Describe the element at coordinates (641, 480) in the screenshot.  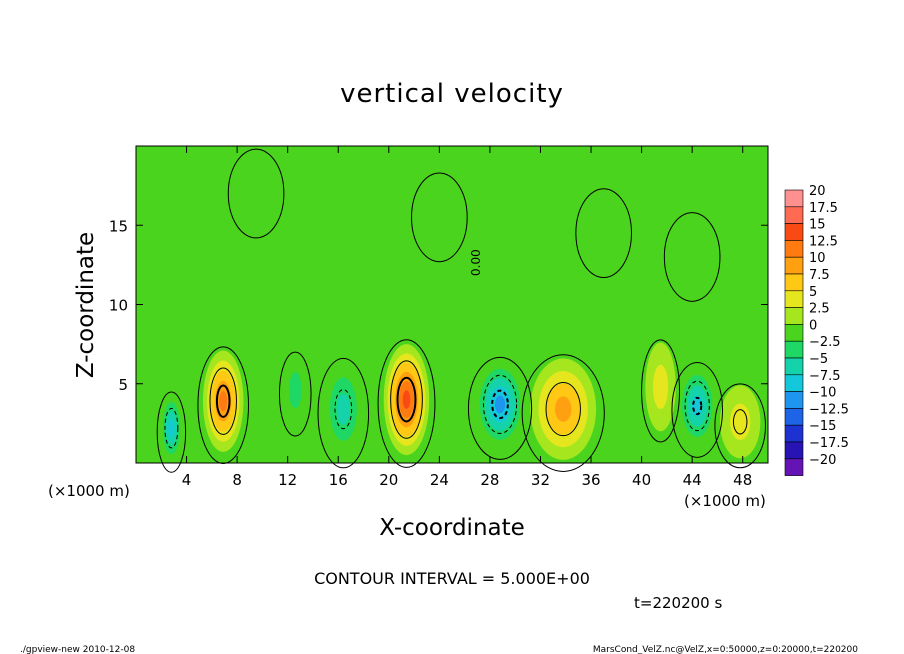
I see `x-tick-label: 40` at that location.